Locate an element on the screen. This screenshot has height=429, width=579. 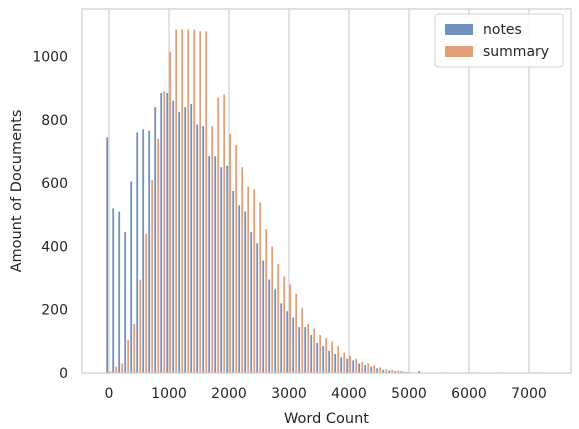
y-tick-label-800: 800 is located at coordinates (54, 121).